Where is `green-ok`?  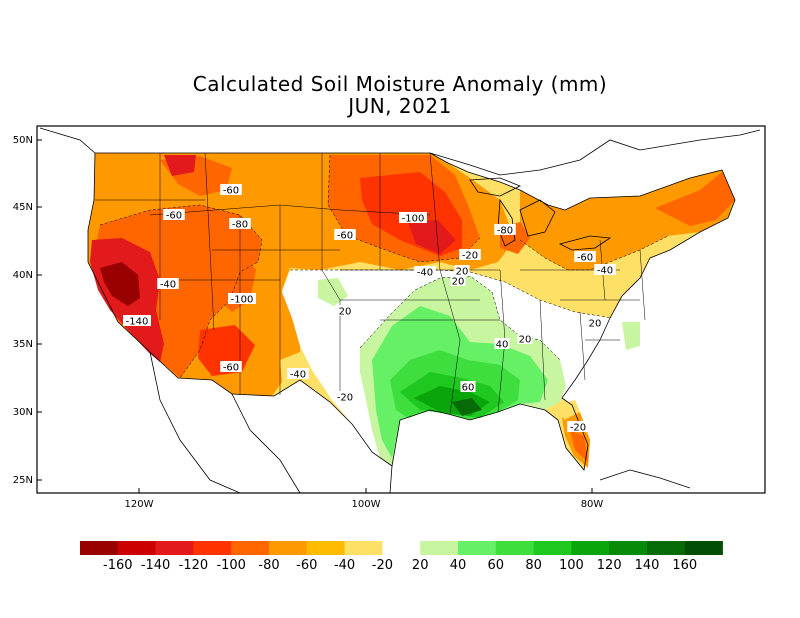
green-ok is located at coordinates (333, 292).